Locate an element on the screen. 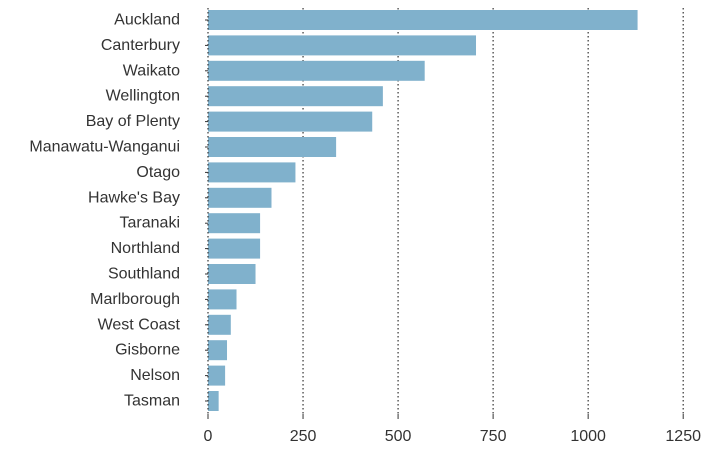  category-label: West Coast is located at coordinates (139, 324).